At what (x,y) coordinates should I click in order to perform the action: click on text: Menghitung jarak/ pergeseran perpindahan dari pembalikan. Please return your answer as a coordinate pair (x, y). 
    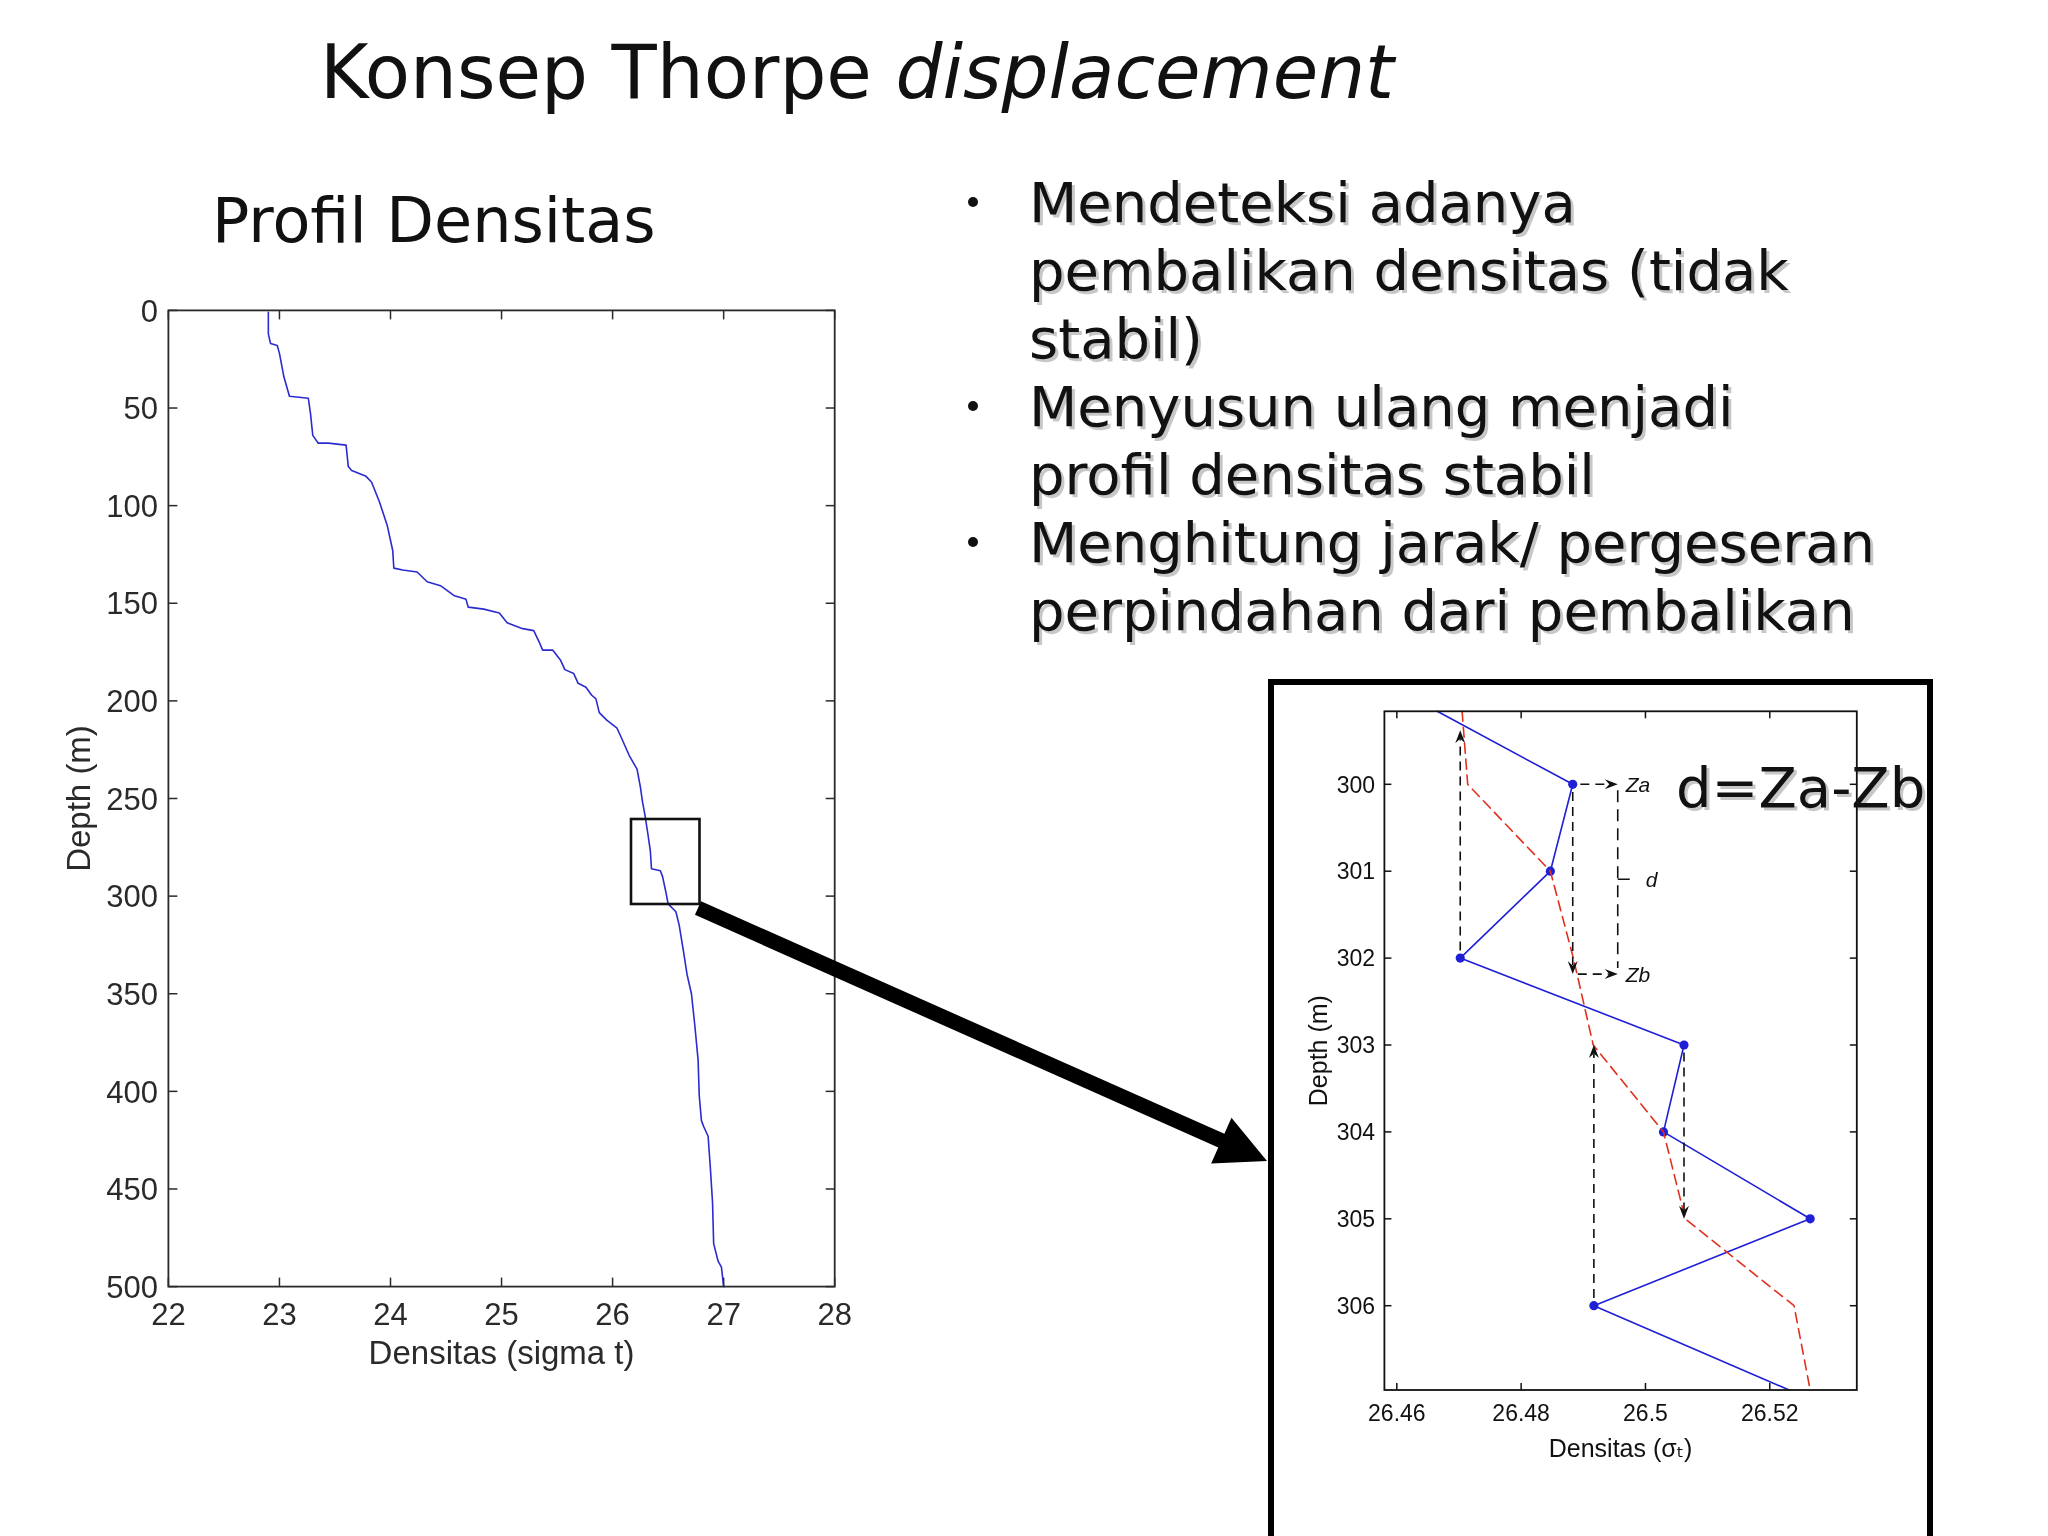
    Looking at the image, I should click on (1452, 576).